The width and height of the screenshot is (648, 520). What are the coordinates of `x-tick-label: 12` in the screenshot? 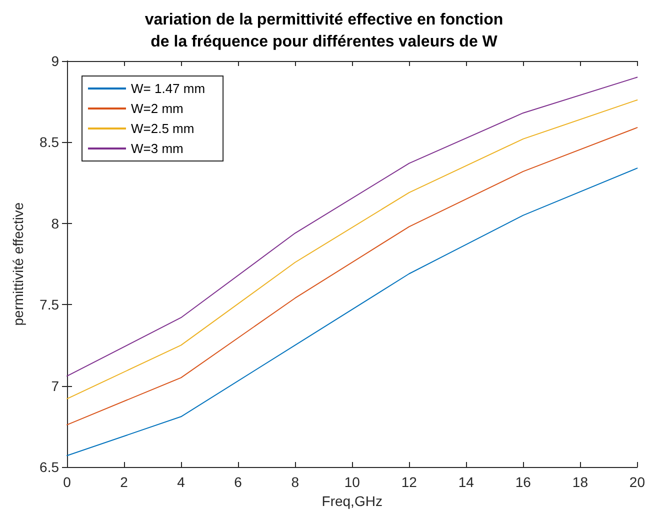 It's located at (409, 482).